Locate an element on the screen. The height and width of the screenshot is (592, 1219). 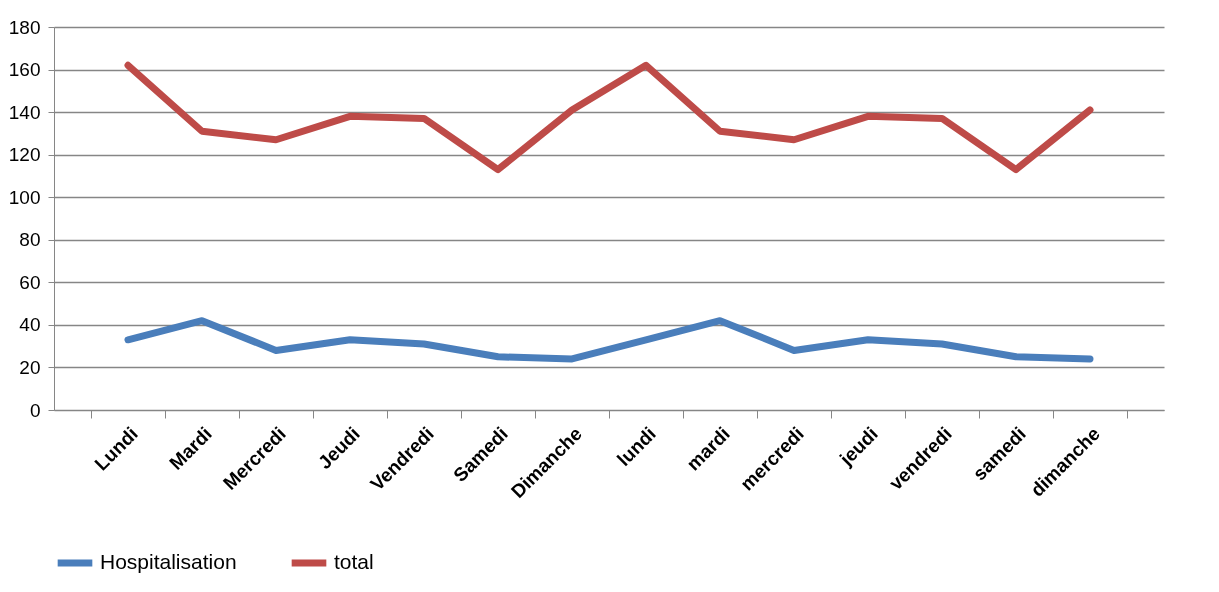
y-tick-label: 140 is located at coordinates (24, 112).